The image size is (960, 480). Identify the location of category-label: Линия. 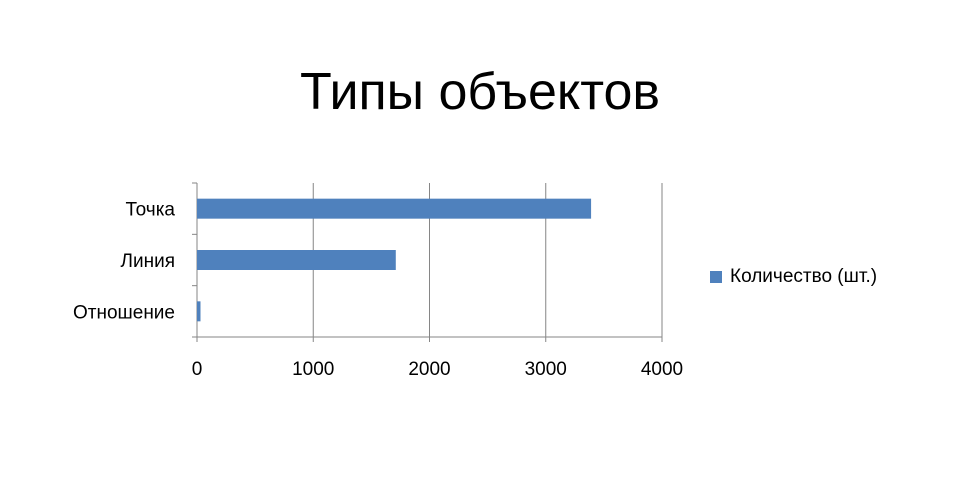
(148, 261).